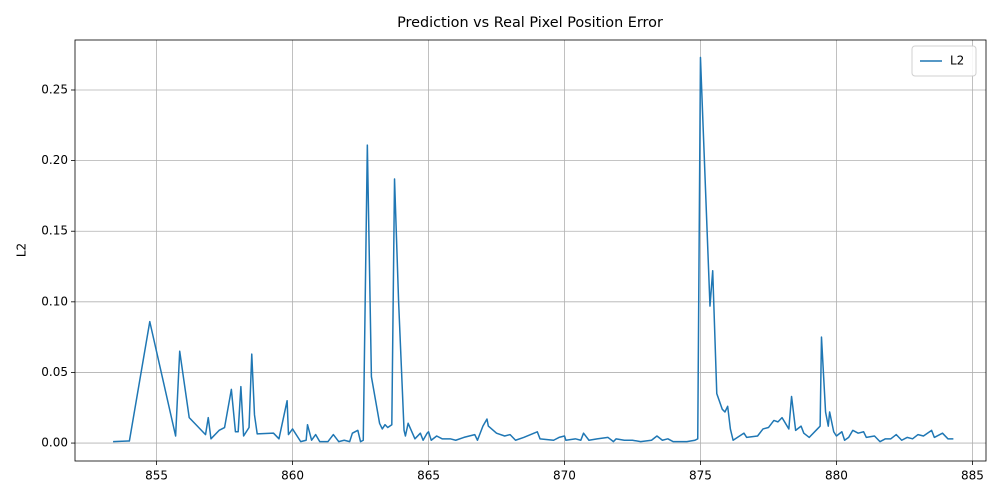  I want to click on y-tick-label: 0.10, so click(54, 301).